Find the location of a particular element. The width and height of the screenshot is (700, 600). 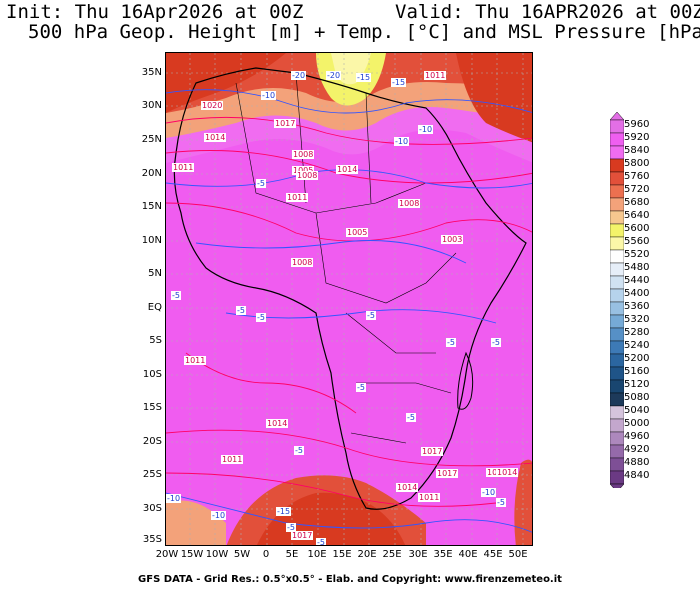

colorbar-level-label: 5120 is located at coordinates (637, 384).